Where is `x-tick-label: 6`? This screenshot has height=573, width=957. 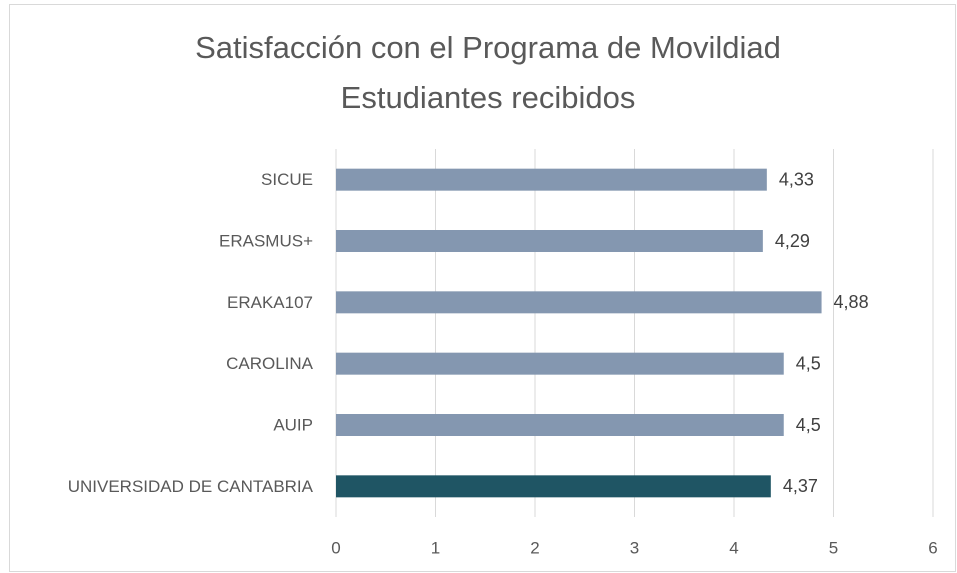 x-tick-label: 6 is located at coordinates (932, 547).